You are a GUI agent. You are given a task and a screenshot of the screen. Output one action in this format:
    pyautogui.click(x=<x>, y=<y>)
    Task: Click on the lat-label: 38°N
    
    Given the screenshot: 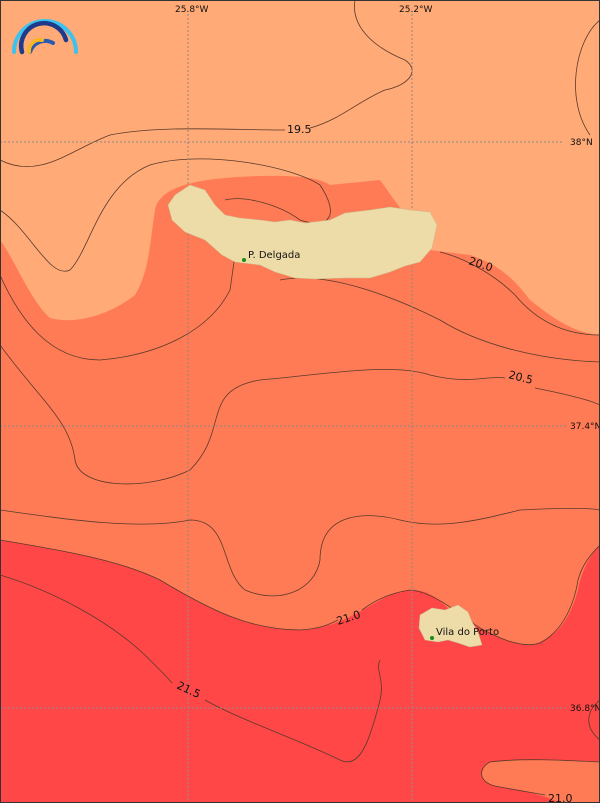 What is the action you would take?
    pyautogui.click(x=581, y=143)
    